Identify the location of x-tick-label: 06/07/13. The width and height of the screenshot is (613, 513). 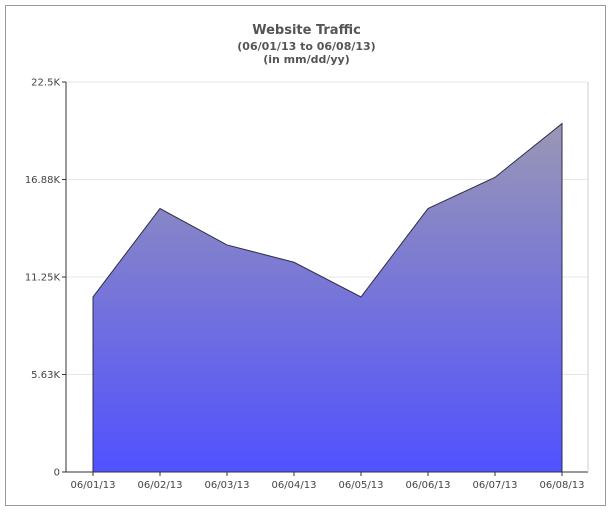
(495, 485).